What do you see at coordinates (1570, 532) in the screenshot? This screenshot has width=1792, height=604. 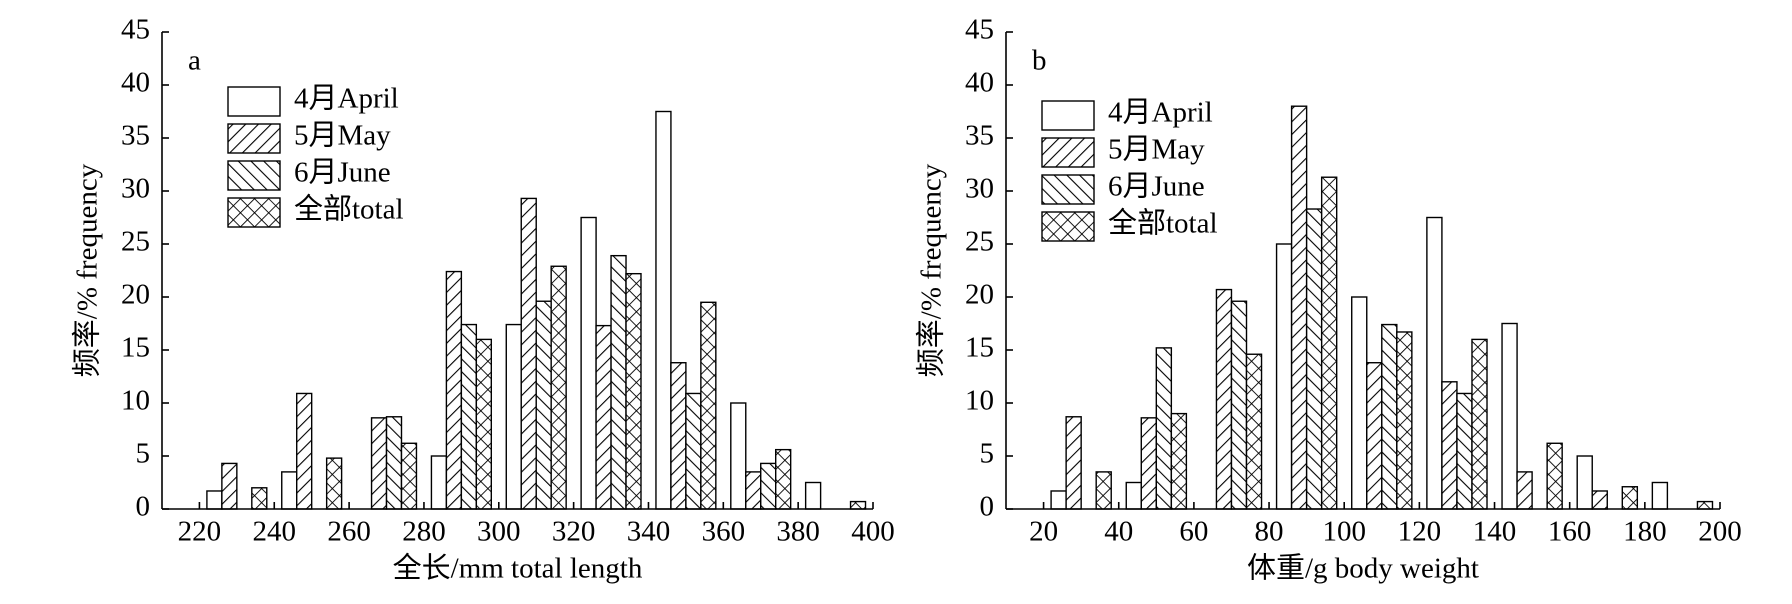 I see `x-tick-label: 160` at bounding box center [1570, 532].